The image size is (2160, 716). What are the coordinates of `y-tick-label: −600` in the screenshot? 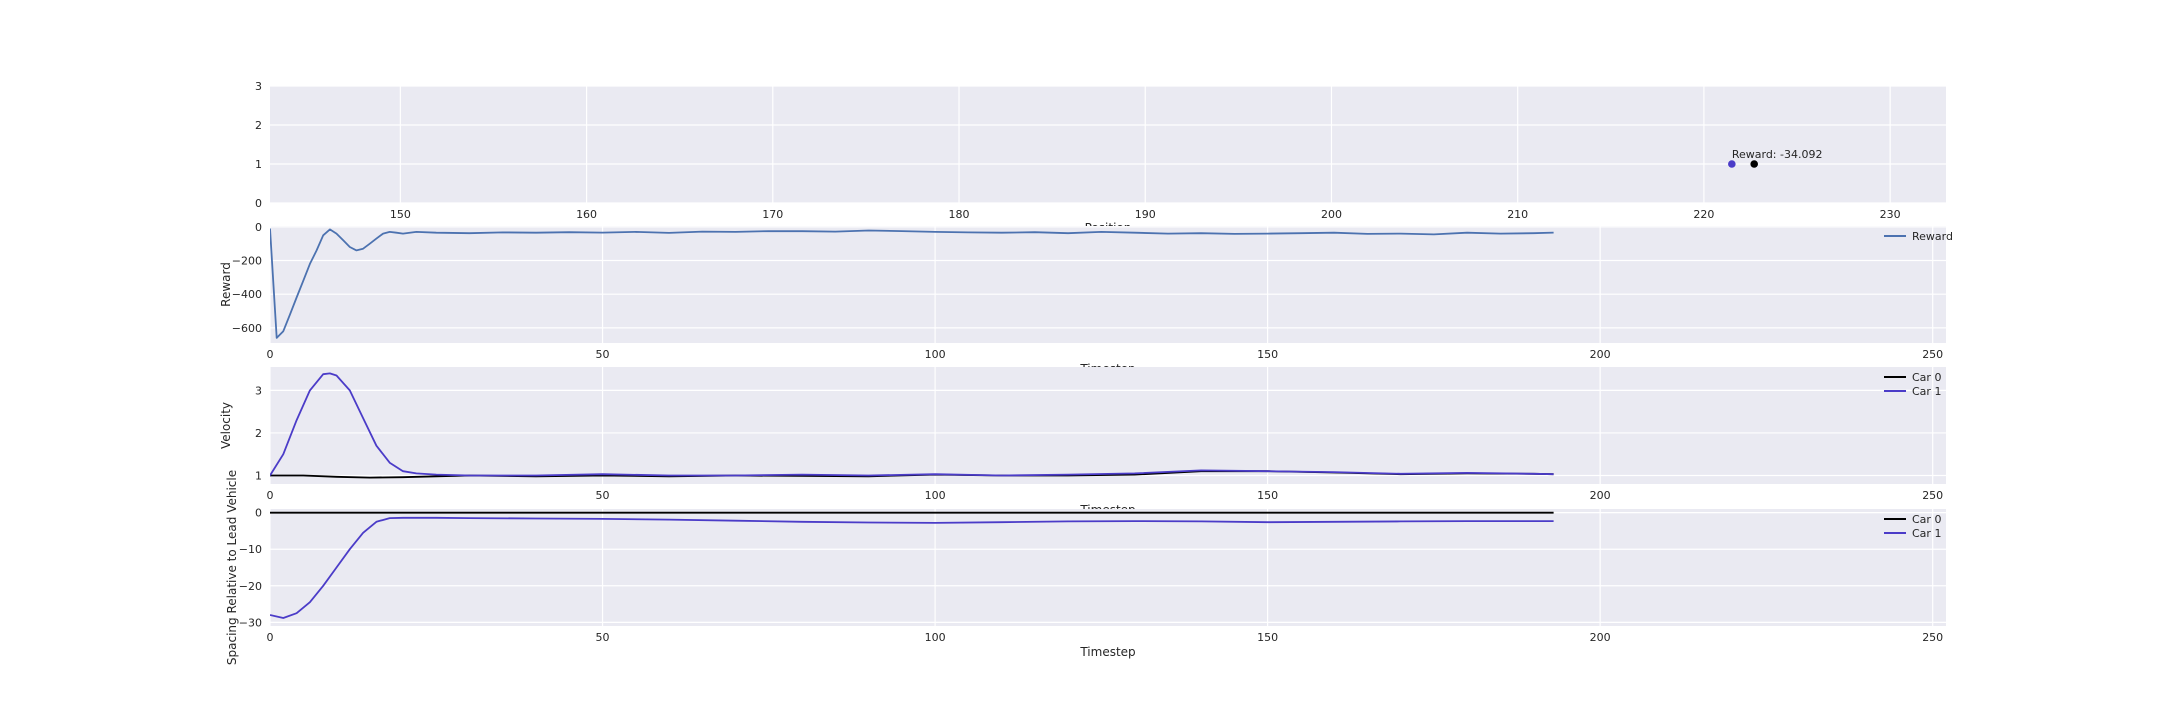 It's located at (247, 328).